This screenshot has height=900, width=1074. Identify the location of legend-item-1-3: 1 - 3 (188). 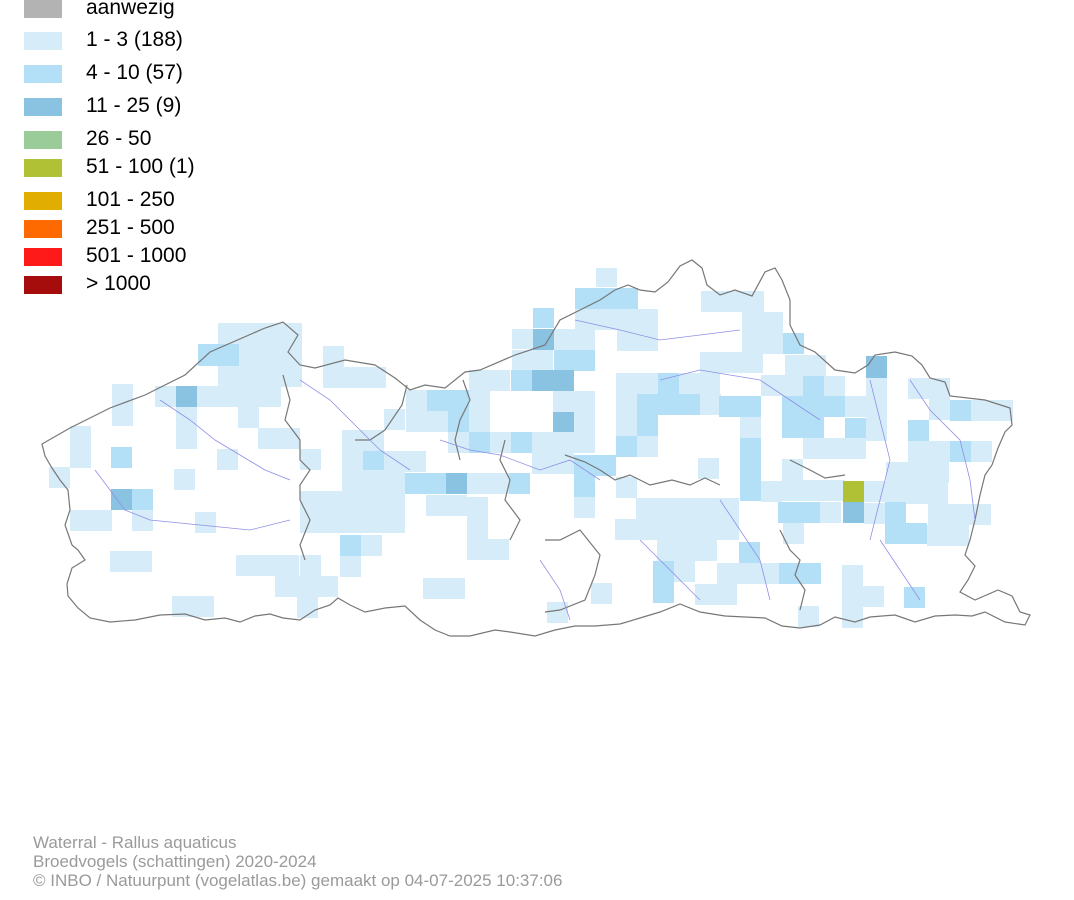
(154, 40).